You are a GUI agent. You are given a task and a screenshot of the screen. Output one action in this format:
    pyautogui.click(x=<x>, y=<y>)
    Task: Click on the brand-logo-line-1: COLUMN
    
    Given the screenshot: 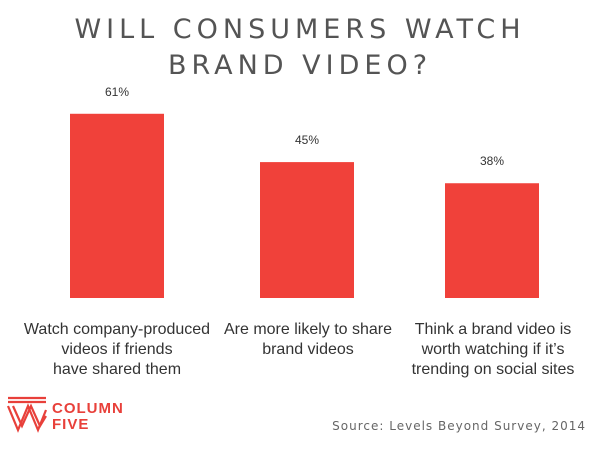 What is the action you would take?
    pyautogui.click(x=88, y=408)
    